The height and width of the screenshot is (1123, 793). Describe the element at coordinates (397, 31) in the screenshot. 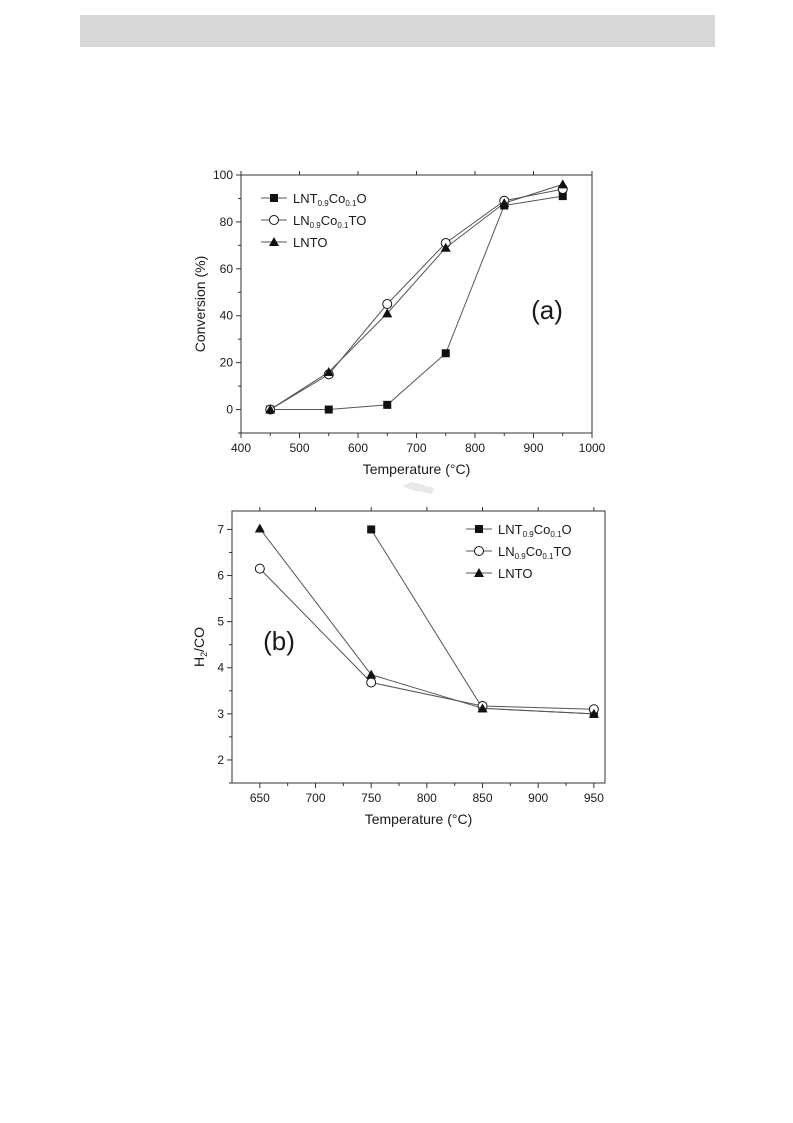

I see `page-header-bar` at that location.